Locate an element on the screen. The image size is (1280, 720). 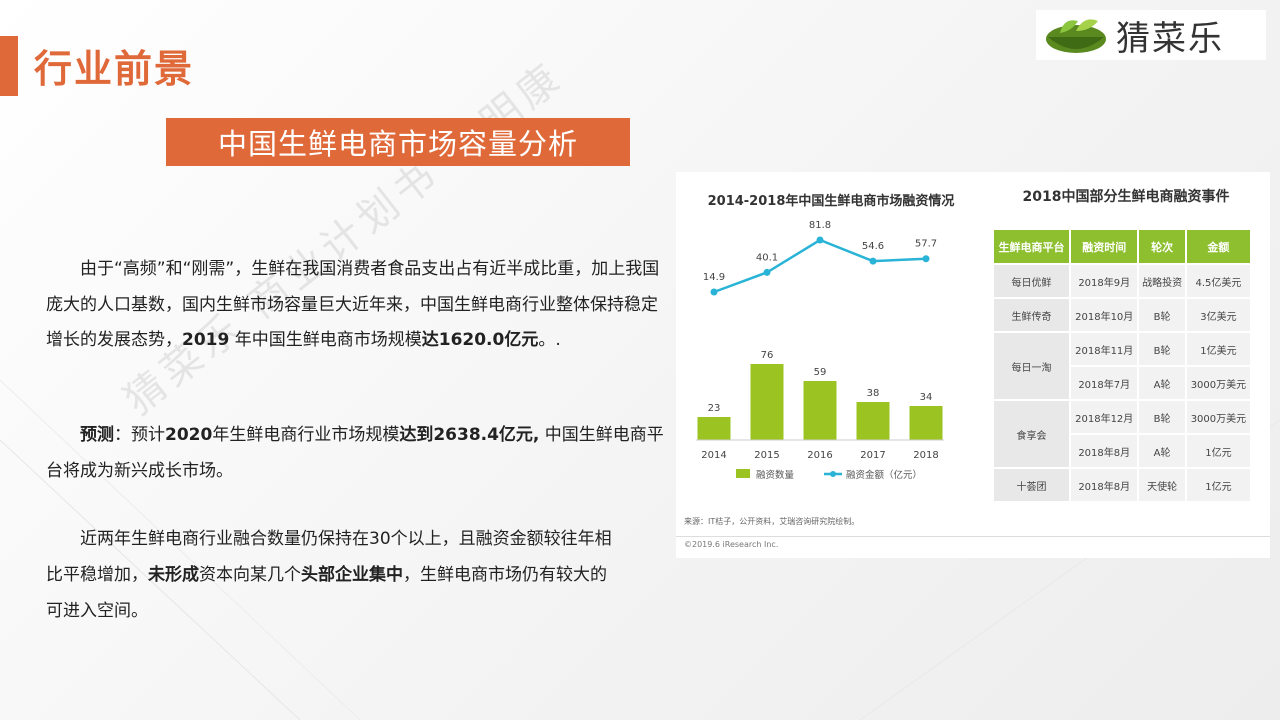
line-value-label: 57.7 is located at coordinates (926, 244).